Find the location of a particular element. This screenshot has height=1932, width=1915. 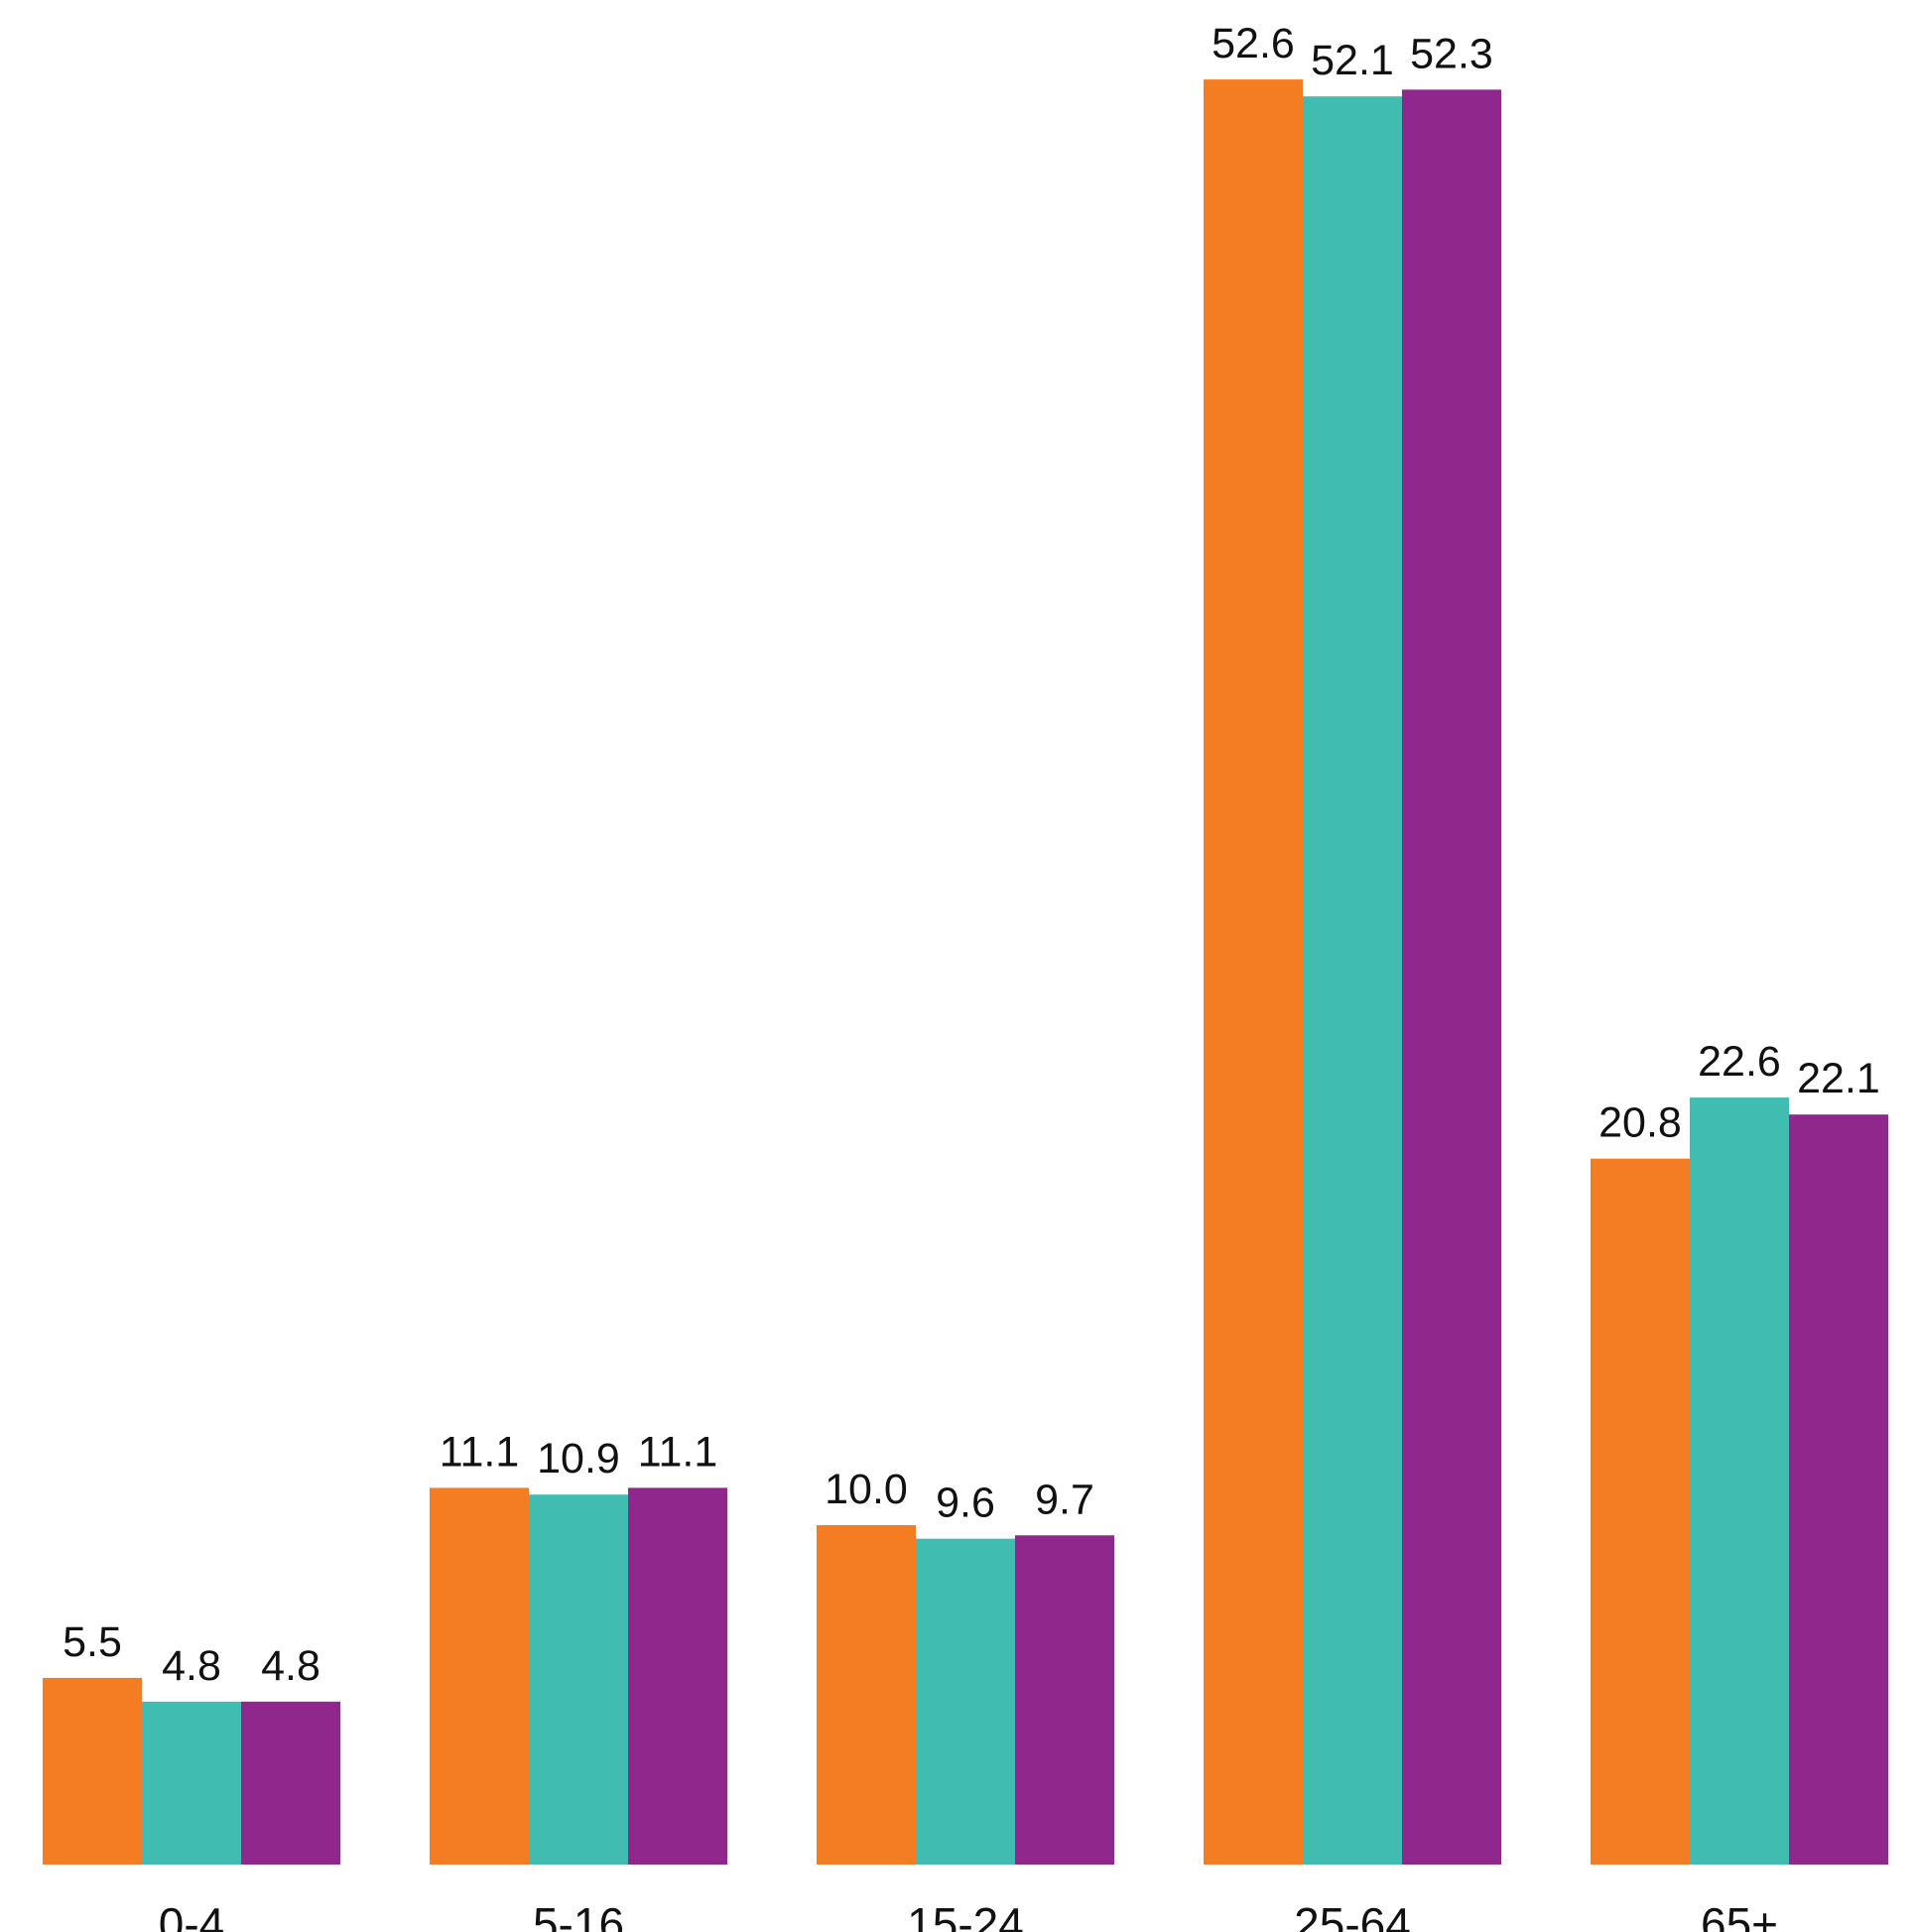

value-label-15-24-series-2: 9.6 is located at coordinates (965, 1504).